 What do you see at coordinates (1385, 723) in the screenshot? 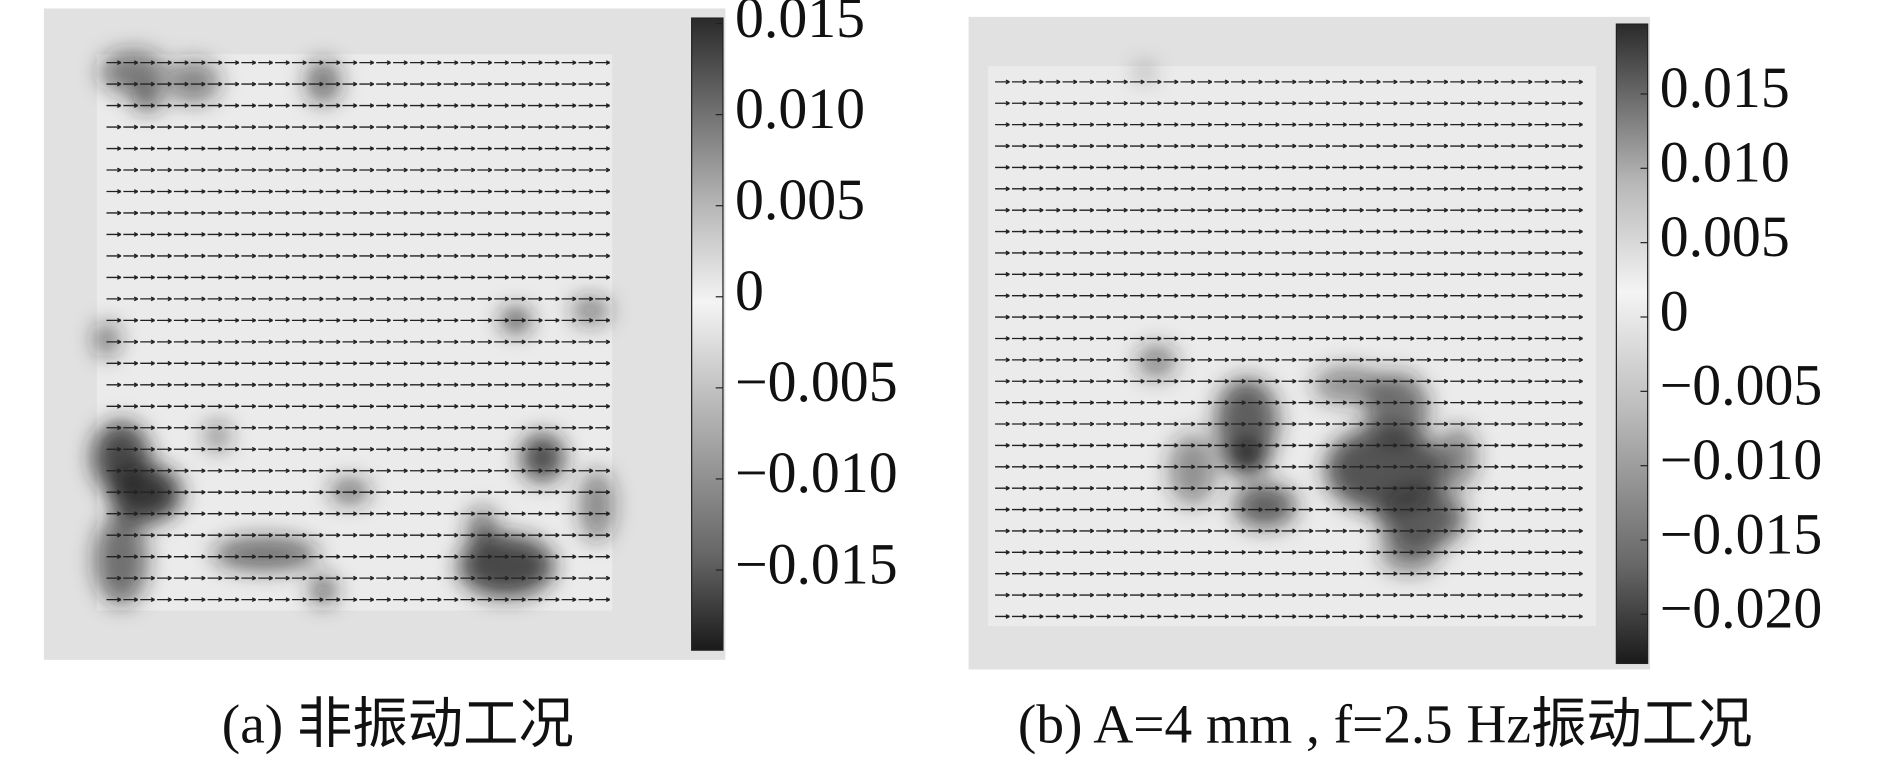
I see `caption: (b) A=4 mm , f=2.5 Hz振动工况` at bounding box center [1385, 723].